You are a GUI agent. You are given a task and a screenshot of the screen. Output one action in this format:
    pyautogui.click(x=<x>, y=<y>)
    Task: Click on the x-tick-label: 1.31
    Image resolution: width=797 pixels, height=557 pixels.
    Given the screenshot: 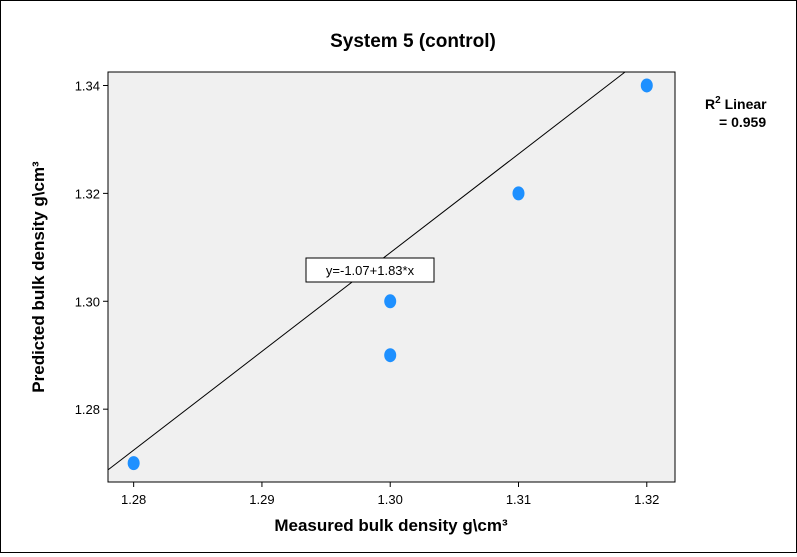 What is the action you would take?
    pyautogui.click(x=518, y=499)
    